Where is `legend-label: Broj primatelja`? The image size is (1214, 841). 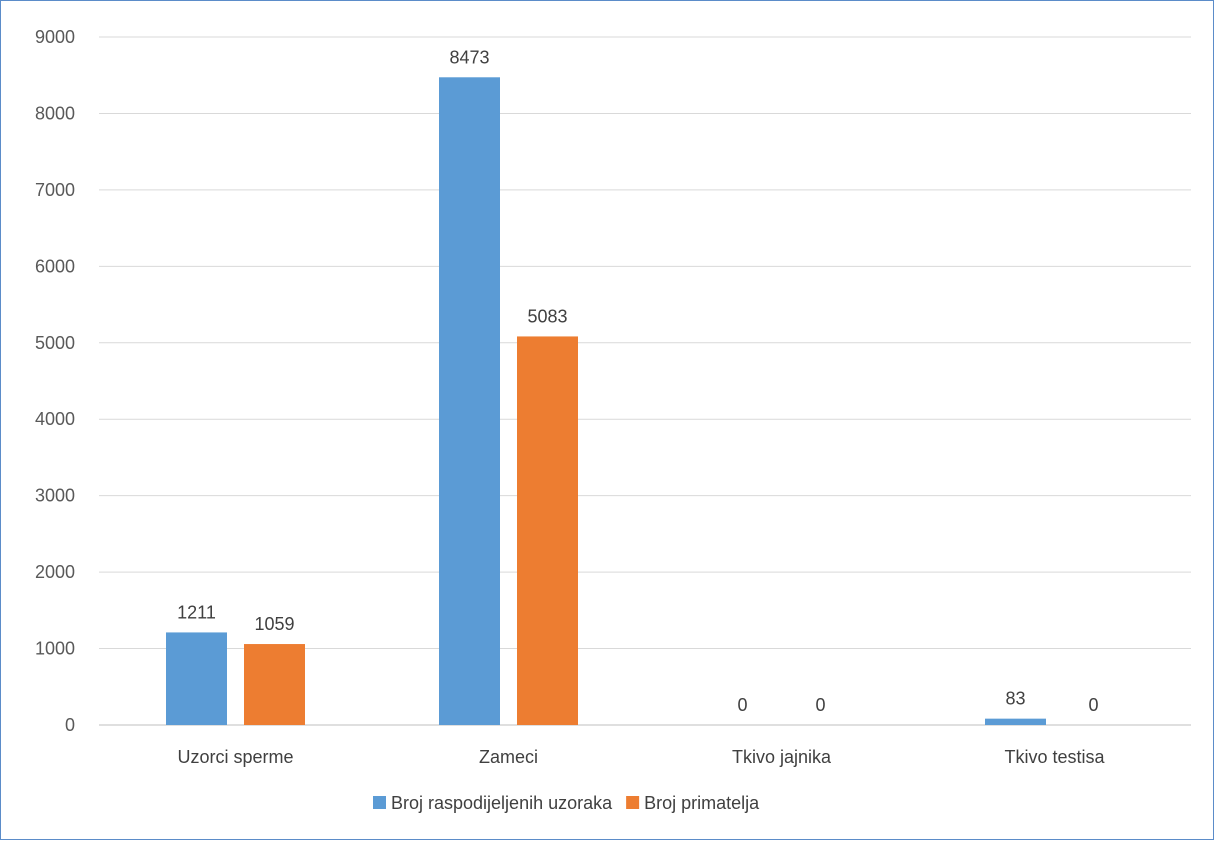 legend-label: Broj primatelja is located at coordinates (702, 803).